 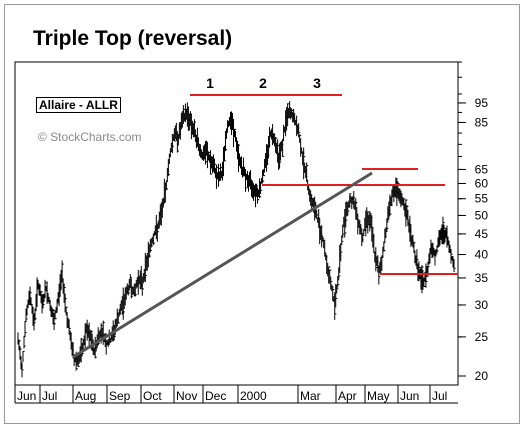 I want to click on y-tick-label: 30, so click(x=482, y=305).